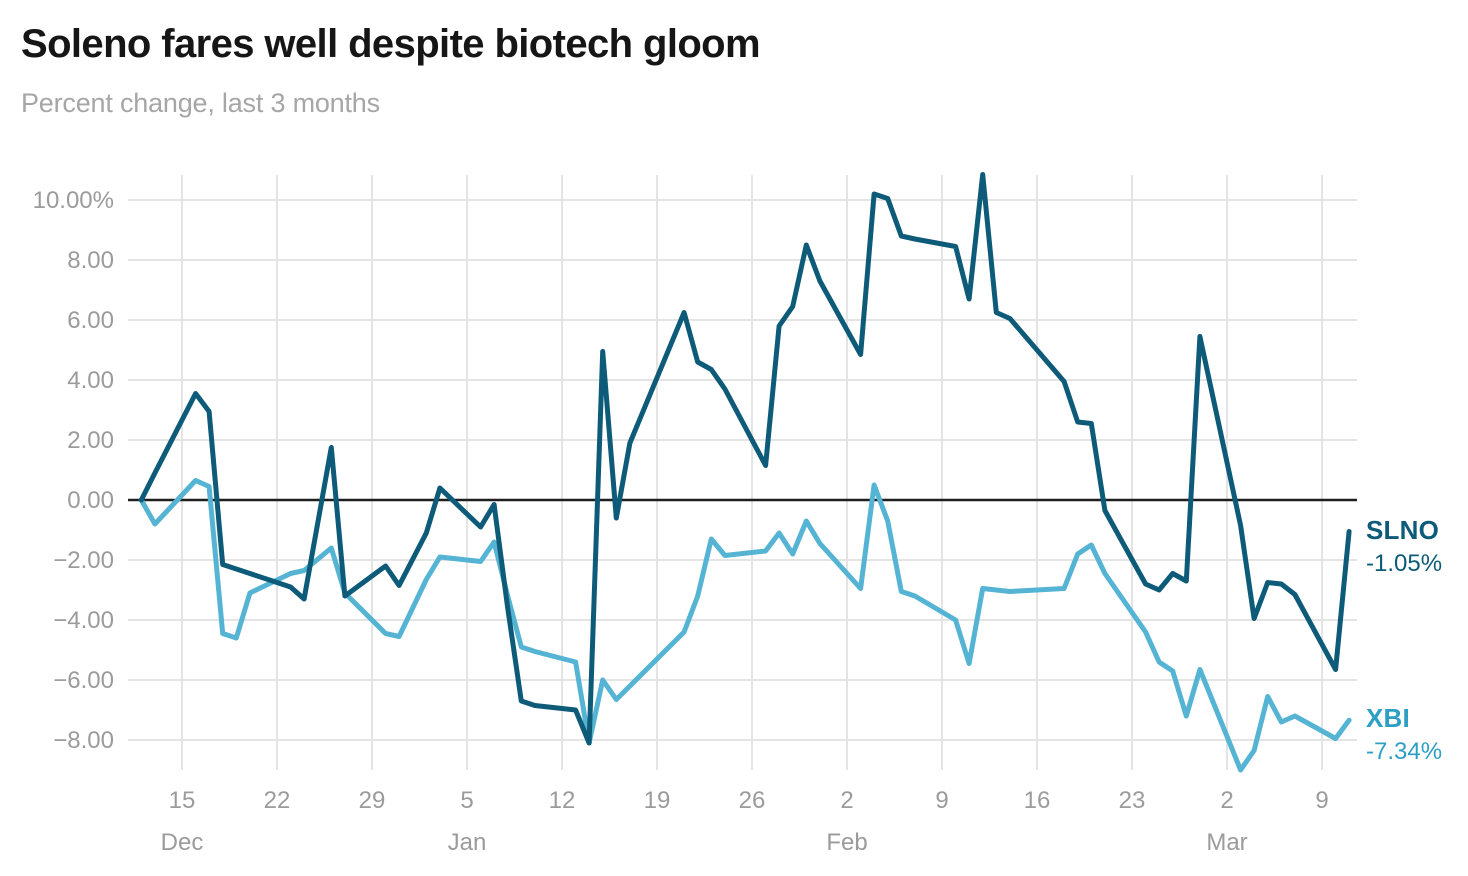 The image size is (1468, 876). Describe the element at coordinates (90, 380) in the screenshot. I see `y-tick-label: 4.00` at that location.